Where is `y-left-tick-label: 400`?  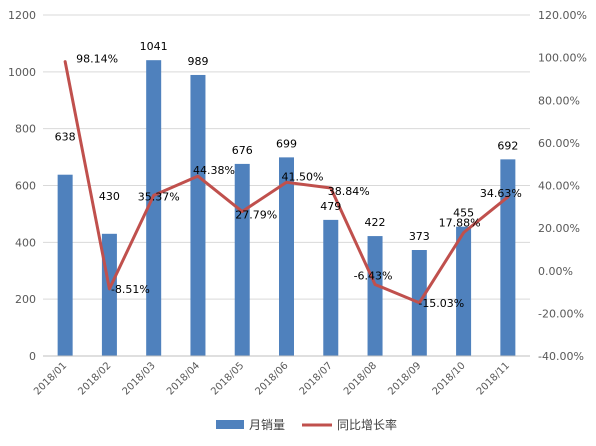
y-left-tick-label: 400 is located at coordinates (25, 242).